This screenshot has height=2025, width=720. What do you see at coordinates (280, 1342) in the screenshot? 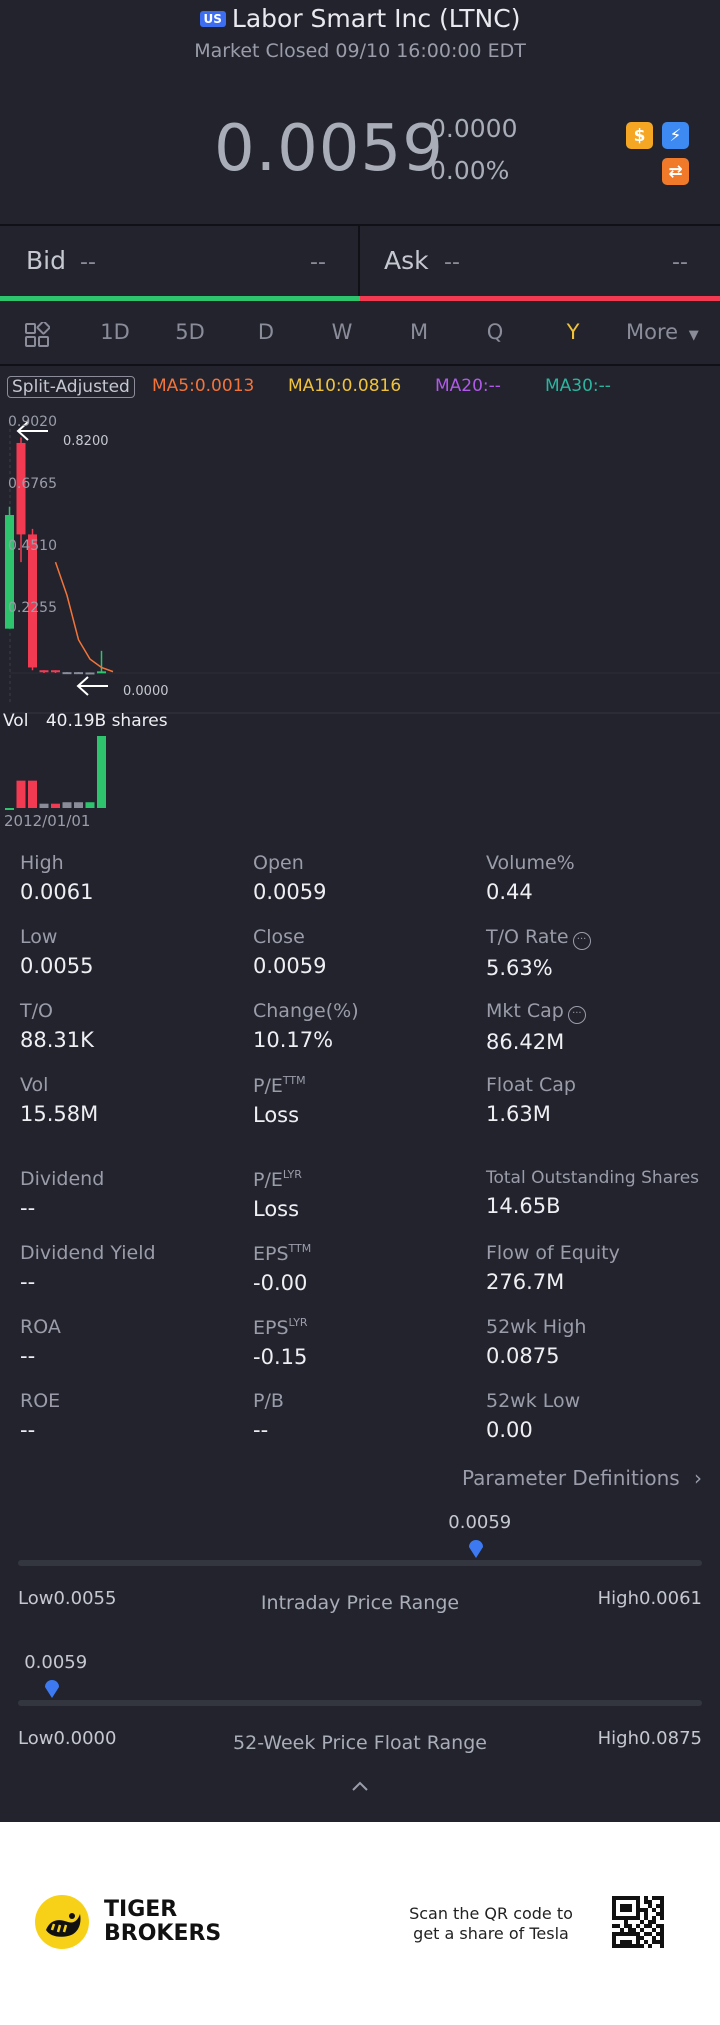
I see `stat-cell: EPSLYR -0.15` at bounding box center [280, 1342].